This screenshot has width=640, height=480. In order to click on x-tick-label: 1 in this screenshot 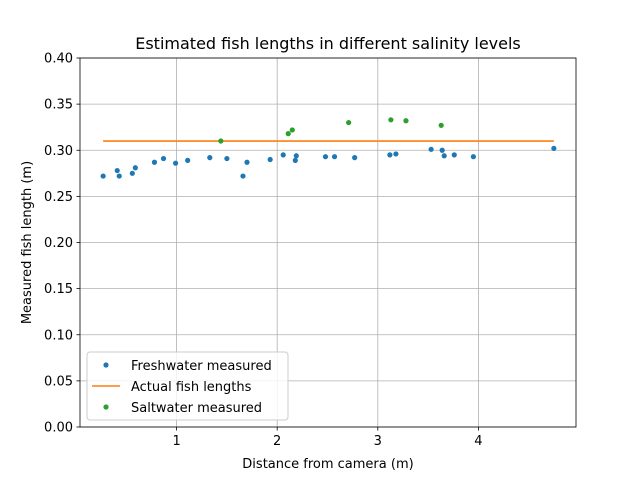, I will do `click(176, 441)`.